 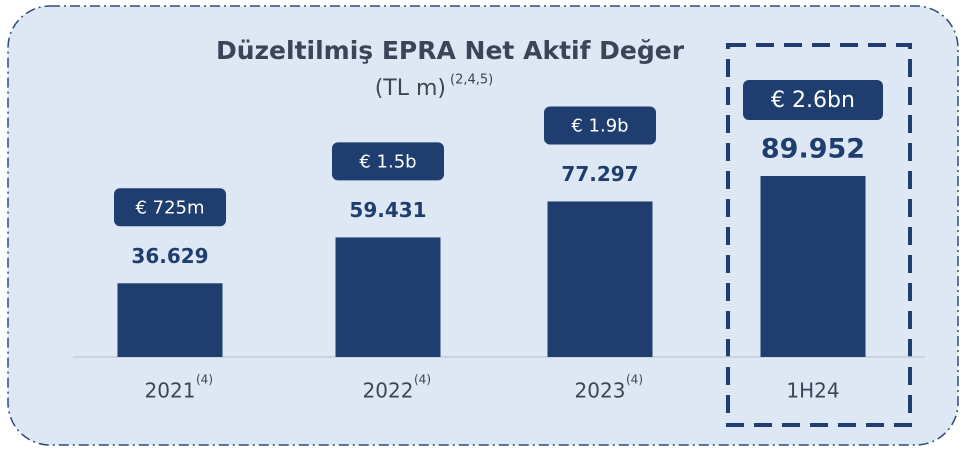 I want to click on x-tick-label: 2023, so click(x=600, y=391).